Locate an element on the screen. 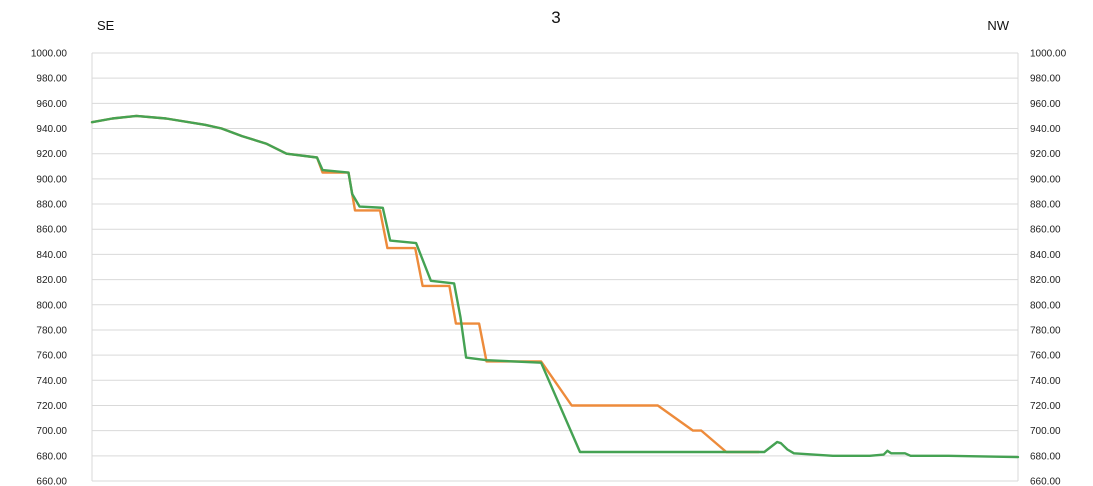 This screenshot has width=1093, height=486. right-tick-label: 680.00 is located at coordinates (1045, 456).